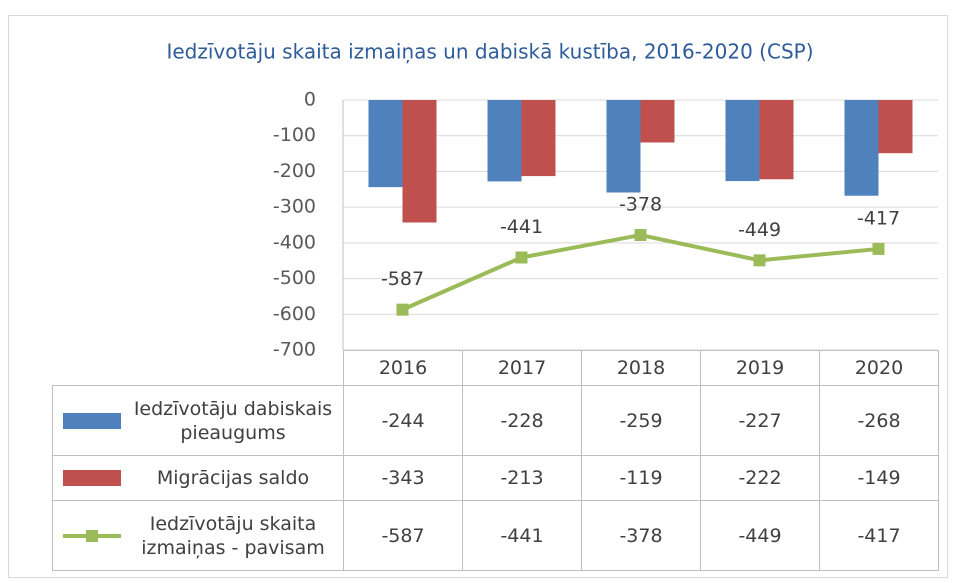 The image size is (955, 583). What do you see at coordinates (233, 478) in the screenshot?
I see `legend-label: Migrācijas saldo` at bounding box center [233, 478].